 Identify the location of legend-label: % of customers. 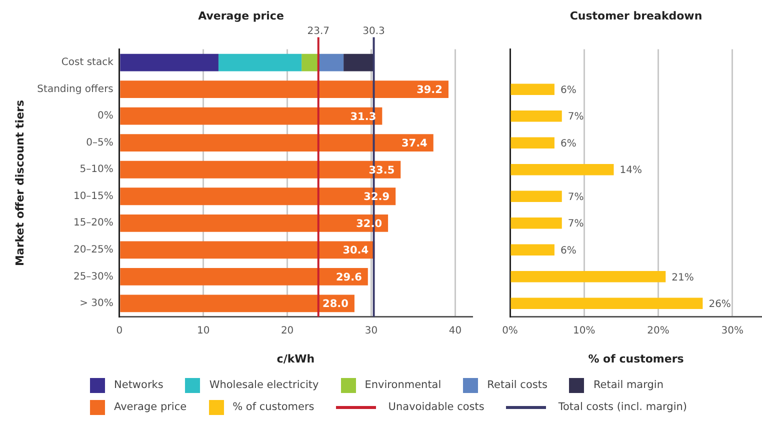
(273, 407).